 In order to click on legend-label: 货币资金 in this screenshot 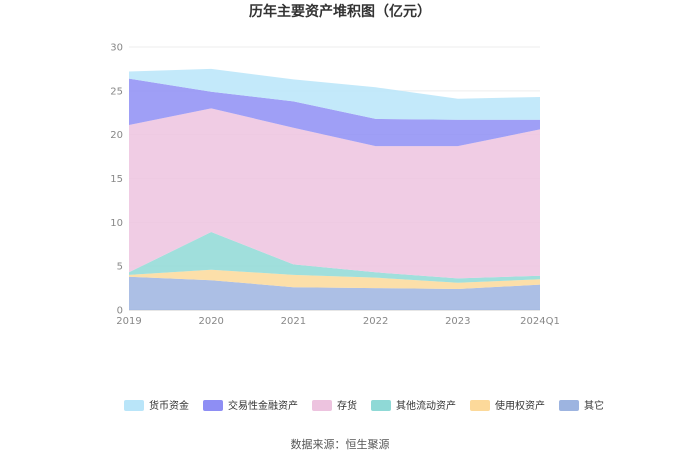, I will do `click(169, 405)`.